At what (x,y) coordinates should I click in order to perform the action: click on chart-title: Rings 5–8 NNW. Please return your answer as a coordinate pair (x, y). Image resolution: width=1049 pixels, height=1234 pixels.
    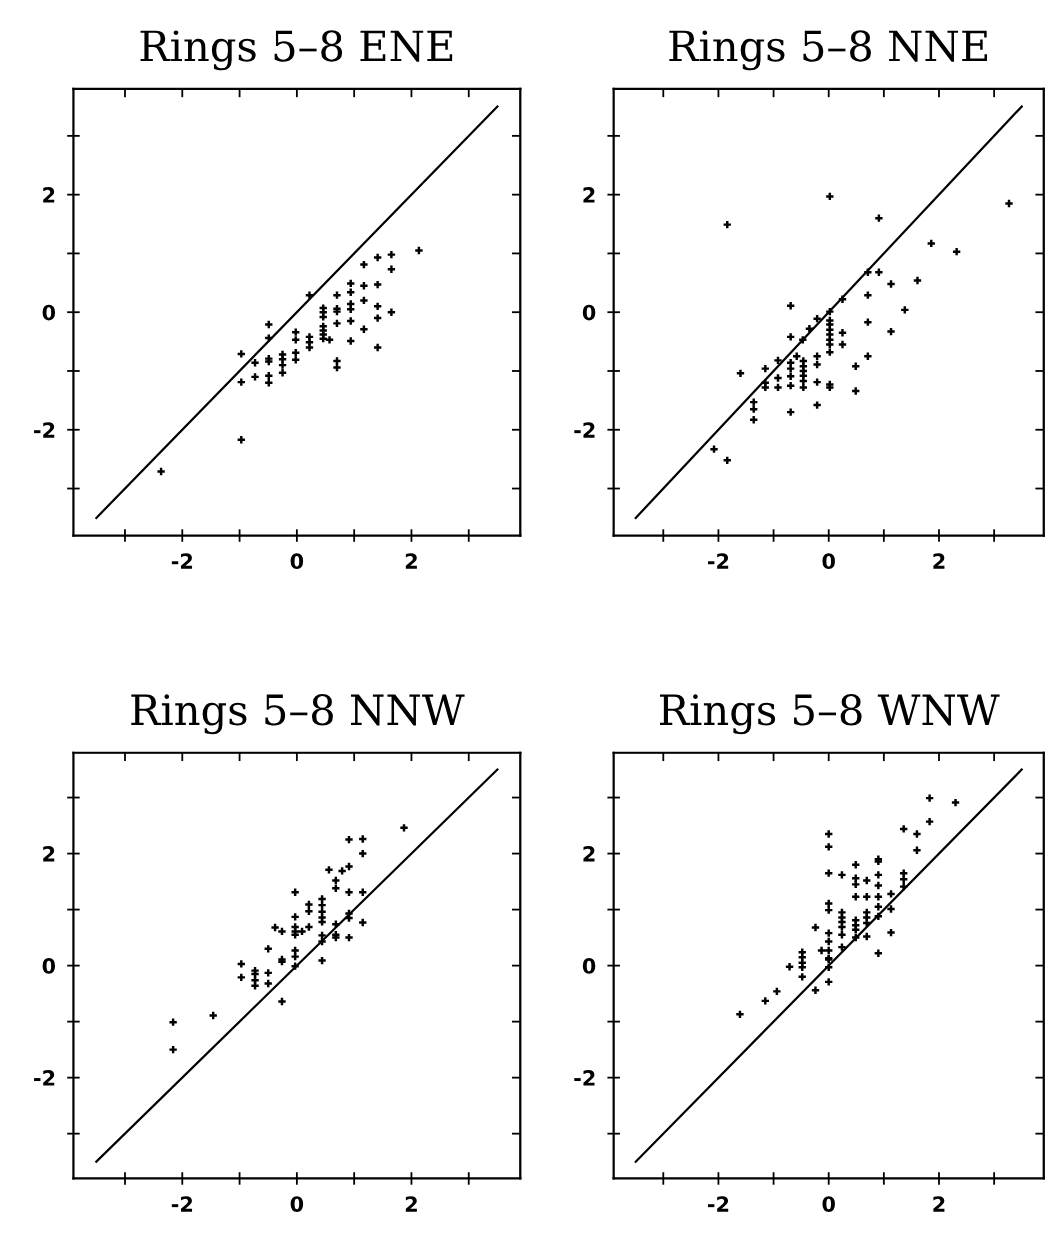
    Looking at the image, I should click on (298, 714).